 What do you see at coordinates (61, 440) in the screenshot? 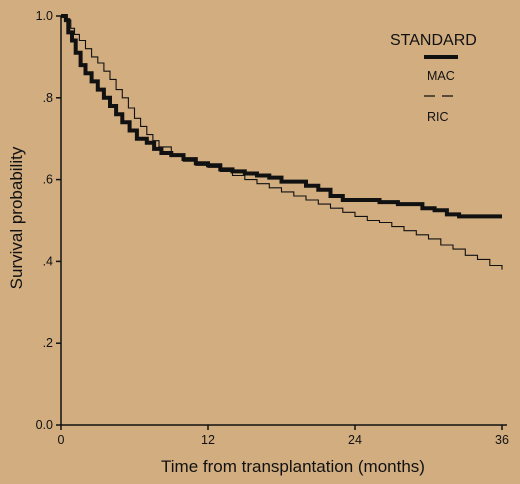
I see `x-tick-label-0: 0` at bounding box center [61, 440].